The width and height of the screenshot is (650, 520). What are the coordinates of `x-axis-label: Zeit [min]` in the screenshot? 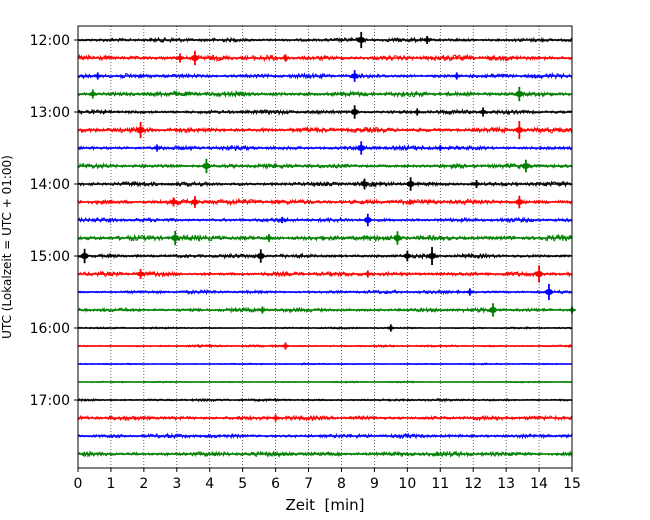 It's located at (324, 505).